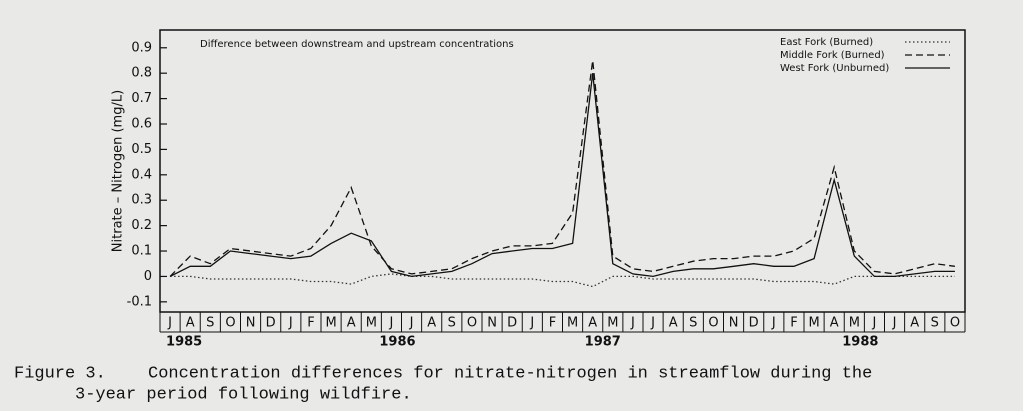 Image resolution: width=1023 pixels, height=411 pixels. I want to click on year-label: 1987, so click(603, 342).